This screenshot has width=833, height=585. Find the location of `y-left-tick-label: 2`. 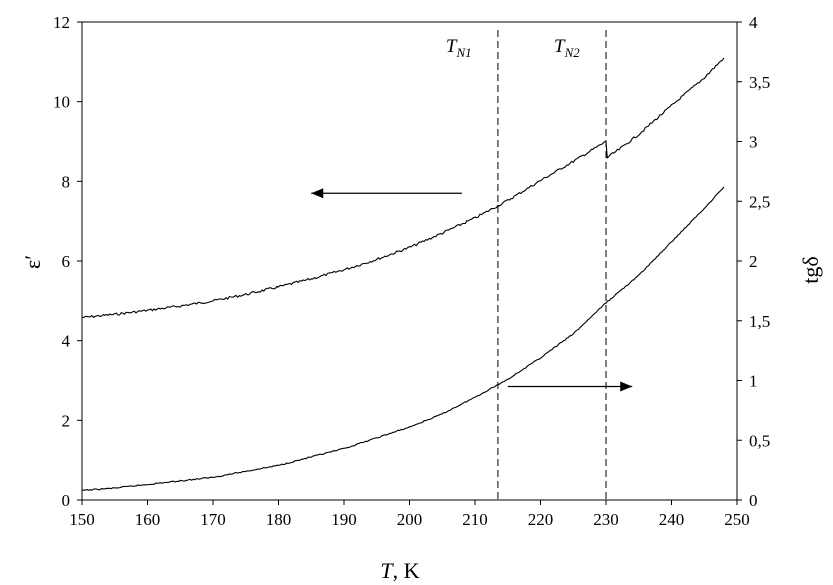

y-left-tick-label: 2 is located at coordinates (66, 420).